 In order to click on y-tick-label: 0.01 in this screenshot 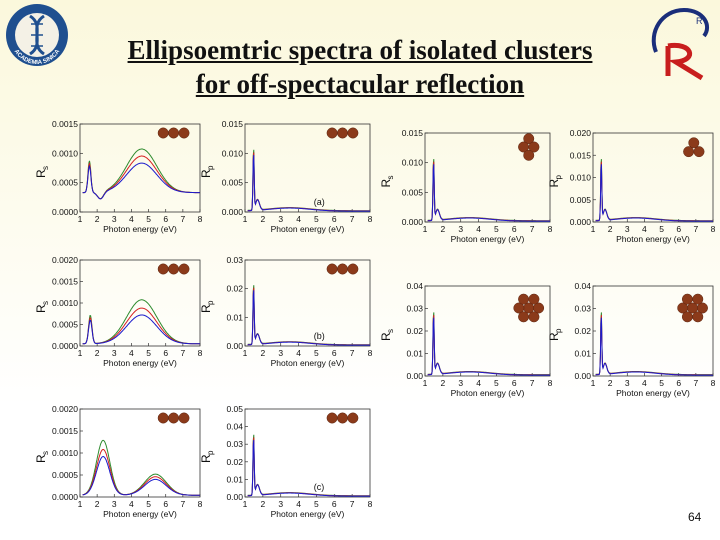, I will do `click(414, 354)`.